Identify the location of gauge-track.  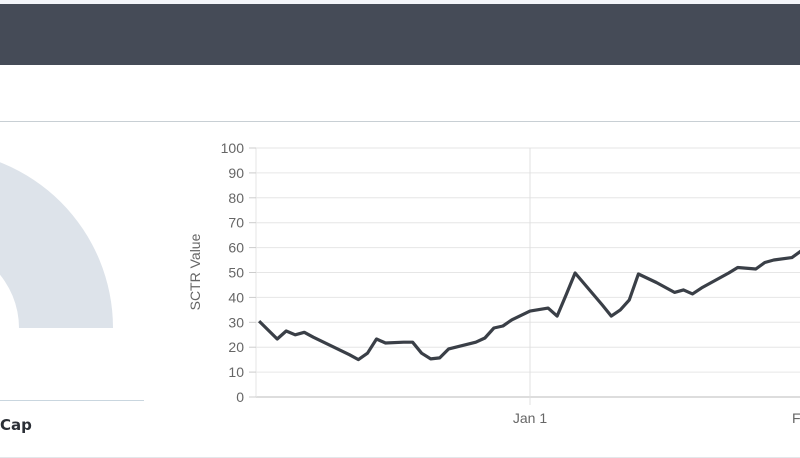
(56, 245).